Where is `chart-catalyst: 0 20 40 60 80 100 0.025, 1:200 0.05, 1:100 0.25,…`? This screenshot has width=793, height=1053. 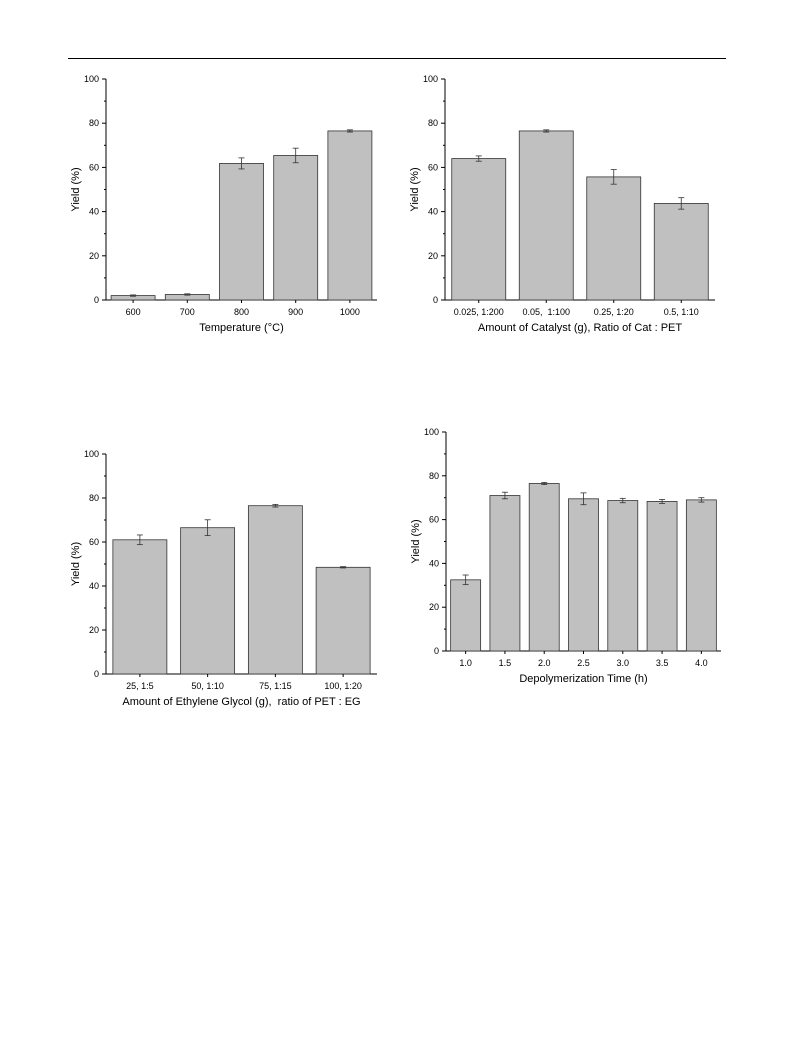 chart-catalyst: 0 20 40 60 80 100 0.025, 1:200 0.05, 1:100 0.25,… is located at coordinates (562, 204).